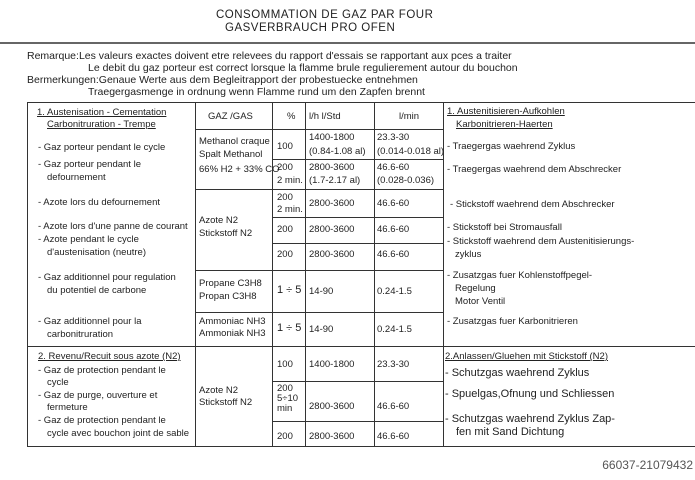  Describe the element at coordinates (285, 408) in the screenshot. I see `pct-value: min` at that location.